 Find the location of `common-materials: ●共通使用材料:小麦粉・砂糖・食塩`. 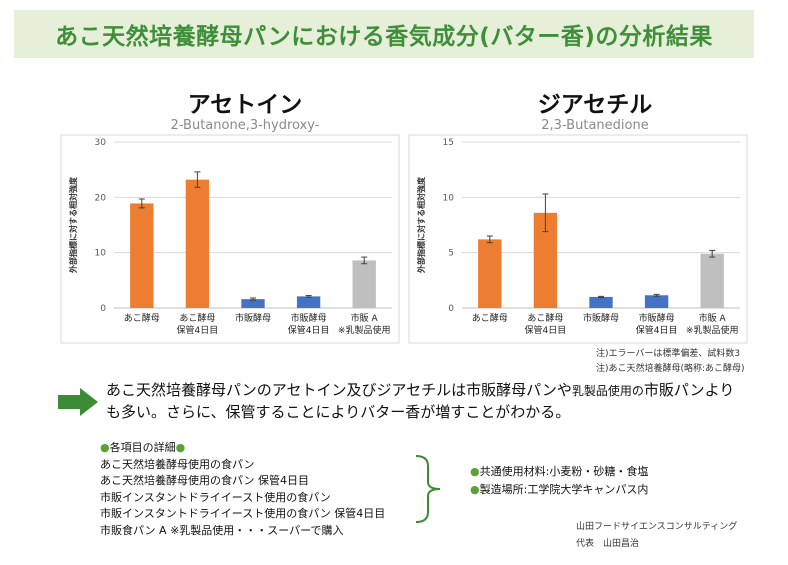

common-materials: ●共通使用材料:小麦粉・砂糖・食塩 is located at coordinates (559, 471).